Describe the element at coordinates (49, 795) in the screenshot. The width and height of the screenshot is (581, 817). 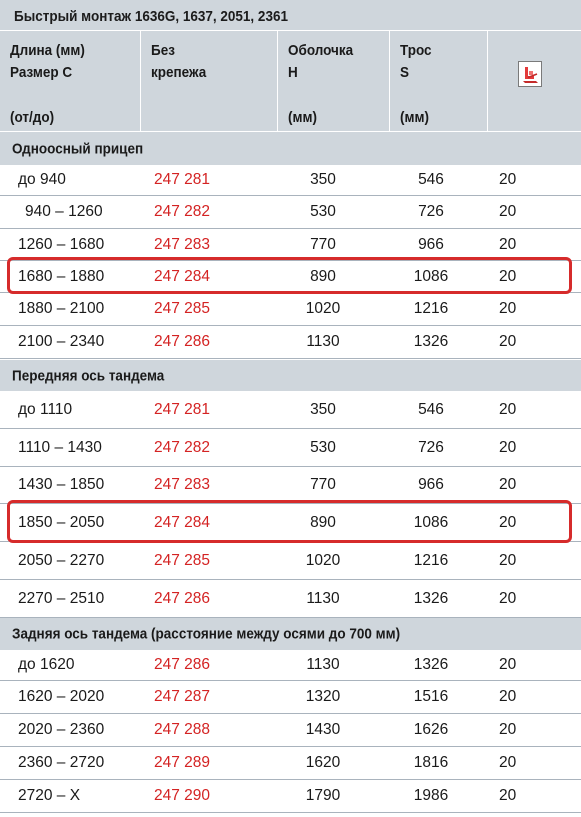
I see `length-range: 2720 – X` at that location.